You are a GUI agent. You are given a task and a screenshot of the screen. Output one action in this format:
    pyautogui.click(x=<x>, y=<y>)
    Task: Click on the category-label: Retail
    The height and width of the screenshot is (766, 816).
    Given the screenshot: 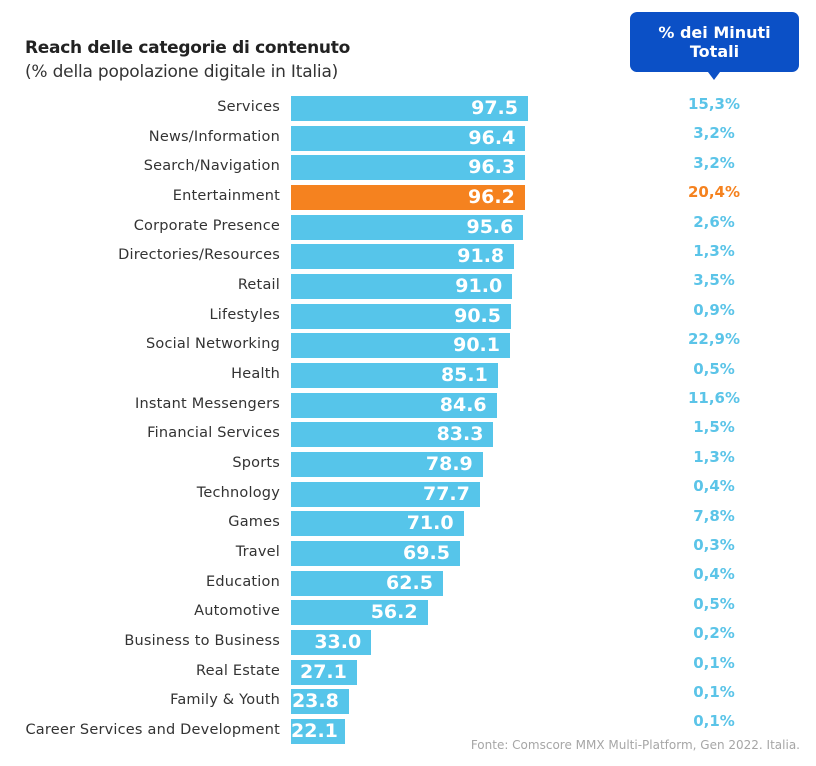 What is the action you would take?
    pyautogui.click(x=258, y=285)
    